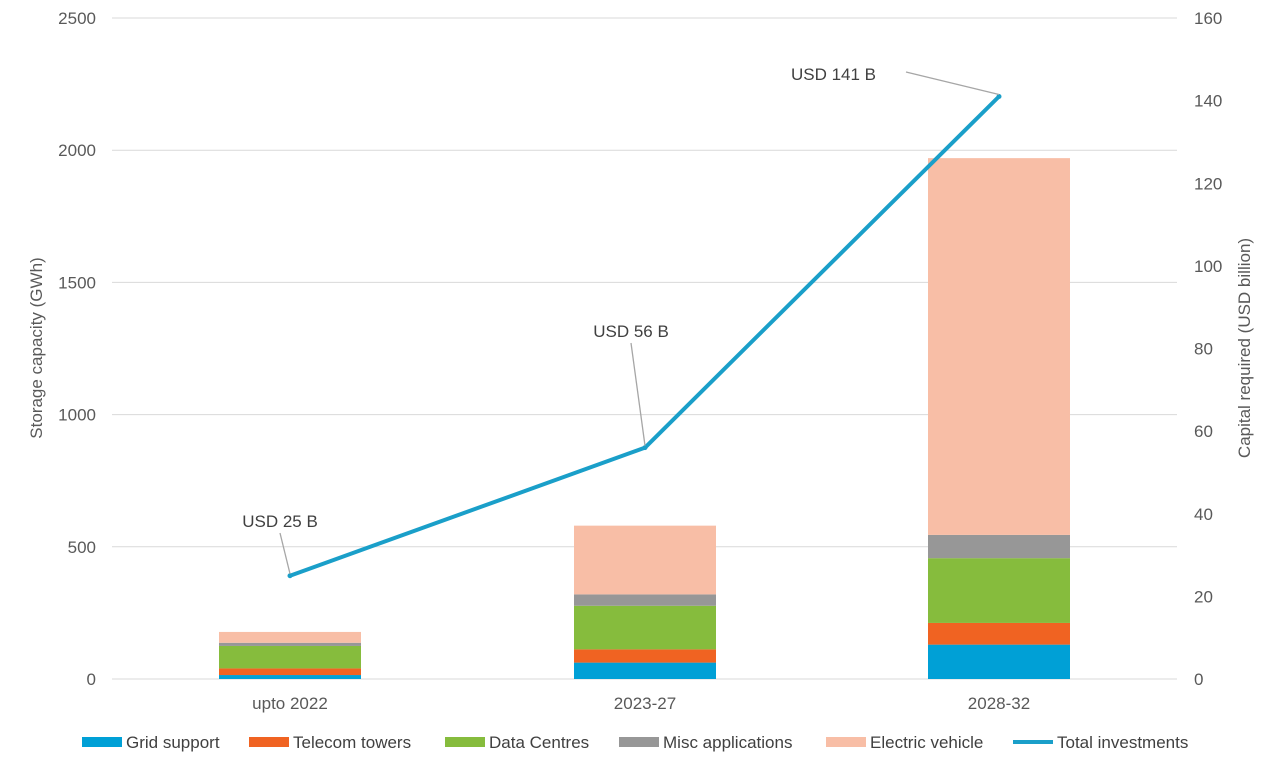 This screenshot has width=1277, height=769. What do you see at coordinates (1198, 679) in the screenshot?
I see `y-tick-label-right: 0` at bounding box center [1198, 679].